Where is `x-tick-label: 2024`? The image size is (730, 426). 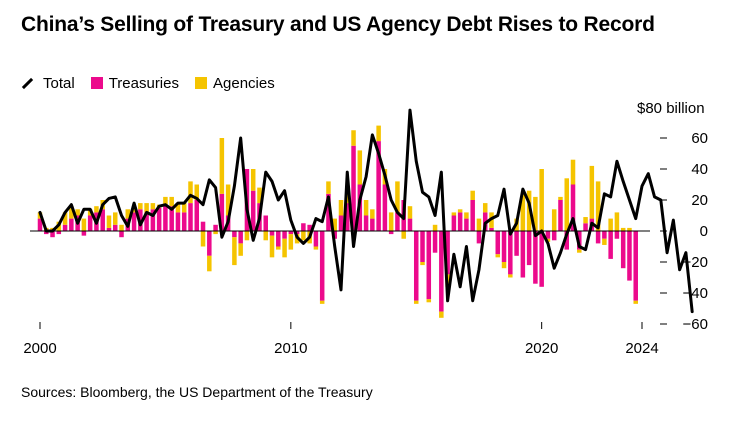 x-tick-label: 2024 is located at coordinates (641, 348).